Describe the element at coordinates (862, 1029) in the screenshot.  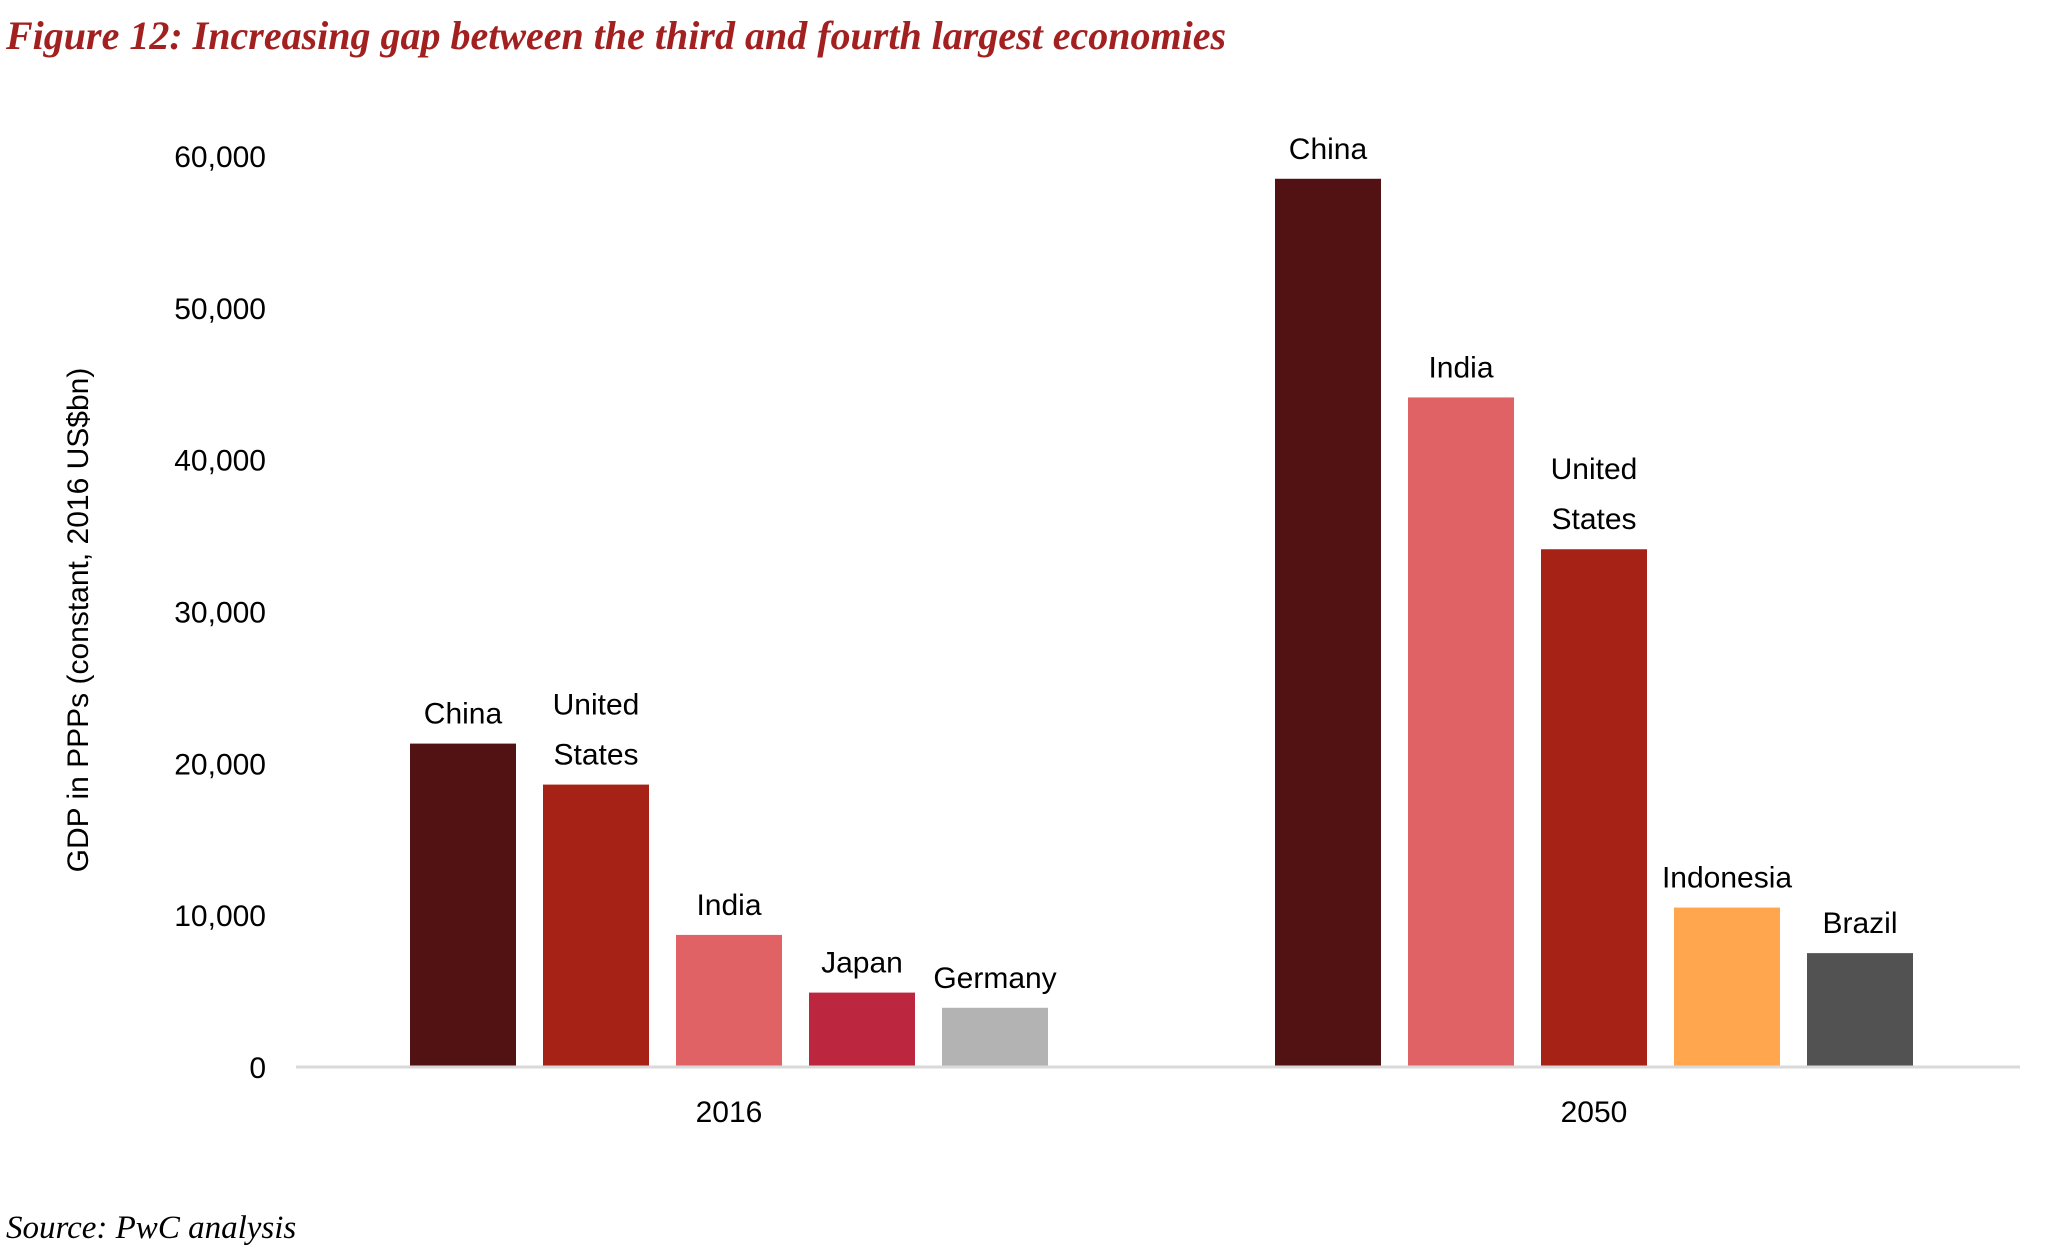
I see `bar-2016-japan` at that location.